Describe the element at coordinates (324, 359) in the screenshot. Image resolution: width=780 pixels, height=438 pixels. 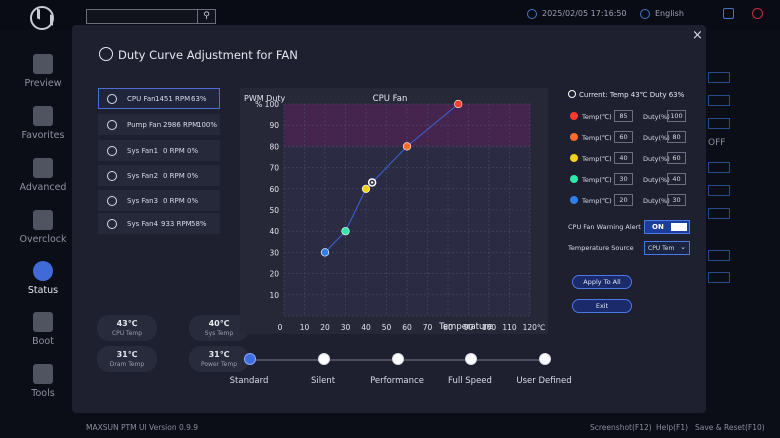
I see `mode-silent-dot` at that location.